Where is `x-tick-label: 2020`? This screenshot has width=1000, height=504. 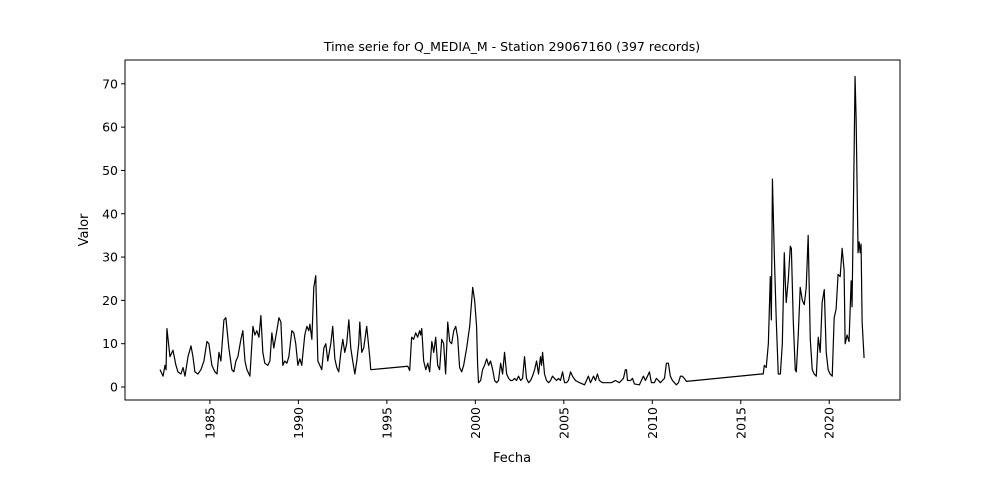
x-tick-label: 2020 is located at coordinates (829, 423).